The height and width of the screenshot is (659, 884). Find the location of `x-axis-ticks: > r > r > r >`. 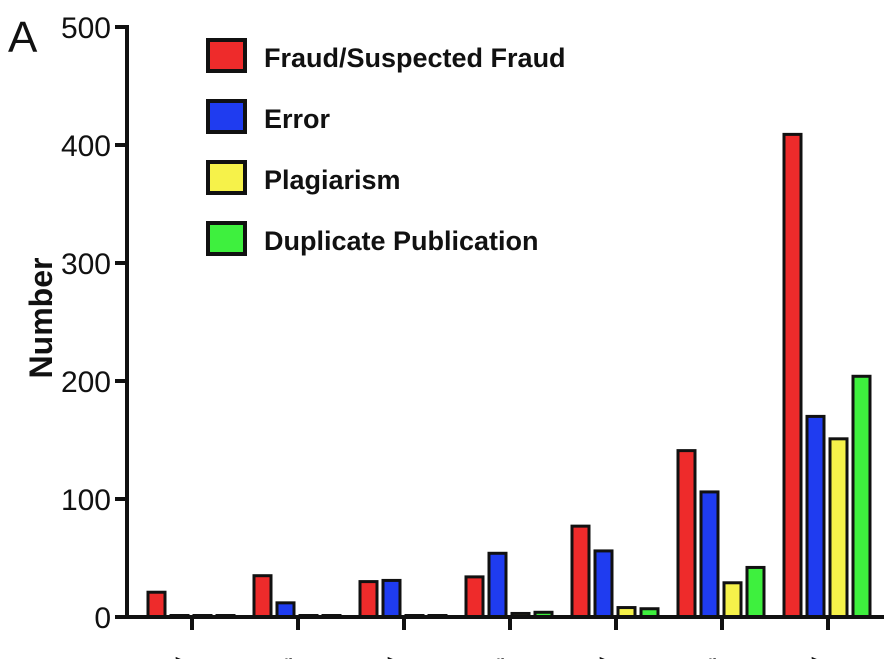

x-axis-ticks: > r > r > r > is located at coordinates (502, 638).